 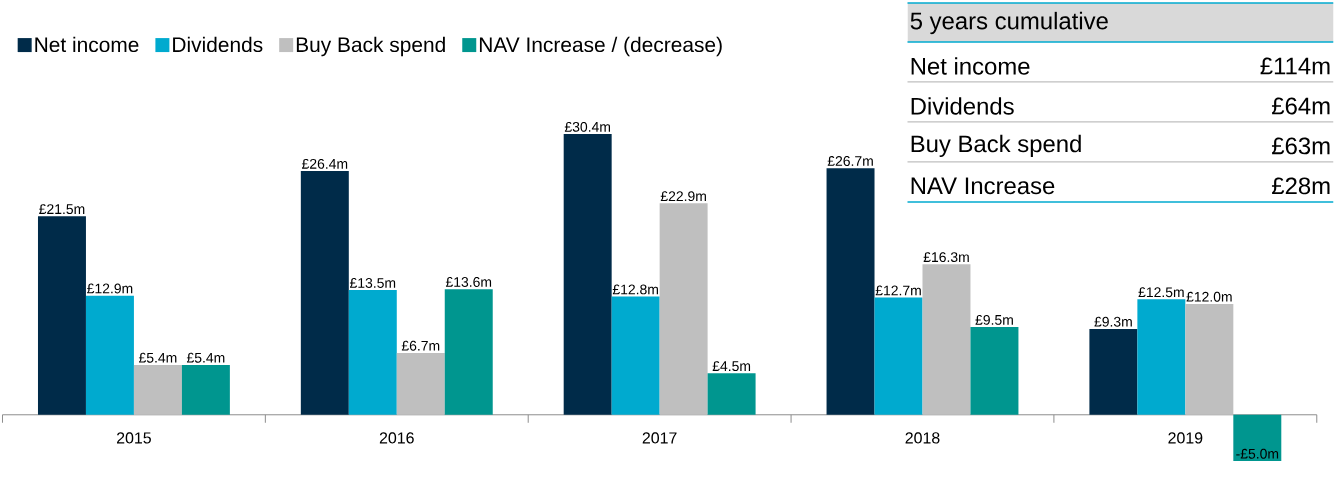 What do you see at coordinates (850, 161) in the screenshot?
I see `data-label: £26.7m` at bounding box center [850, 161].